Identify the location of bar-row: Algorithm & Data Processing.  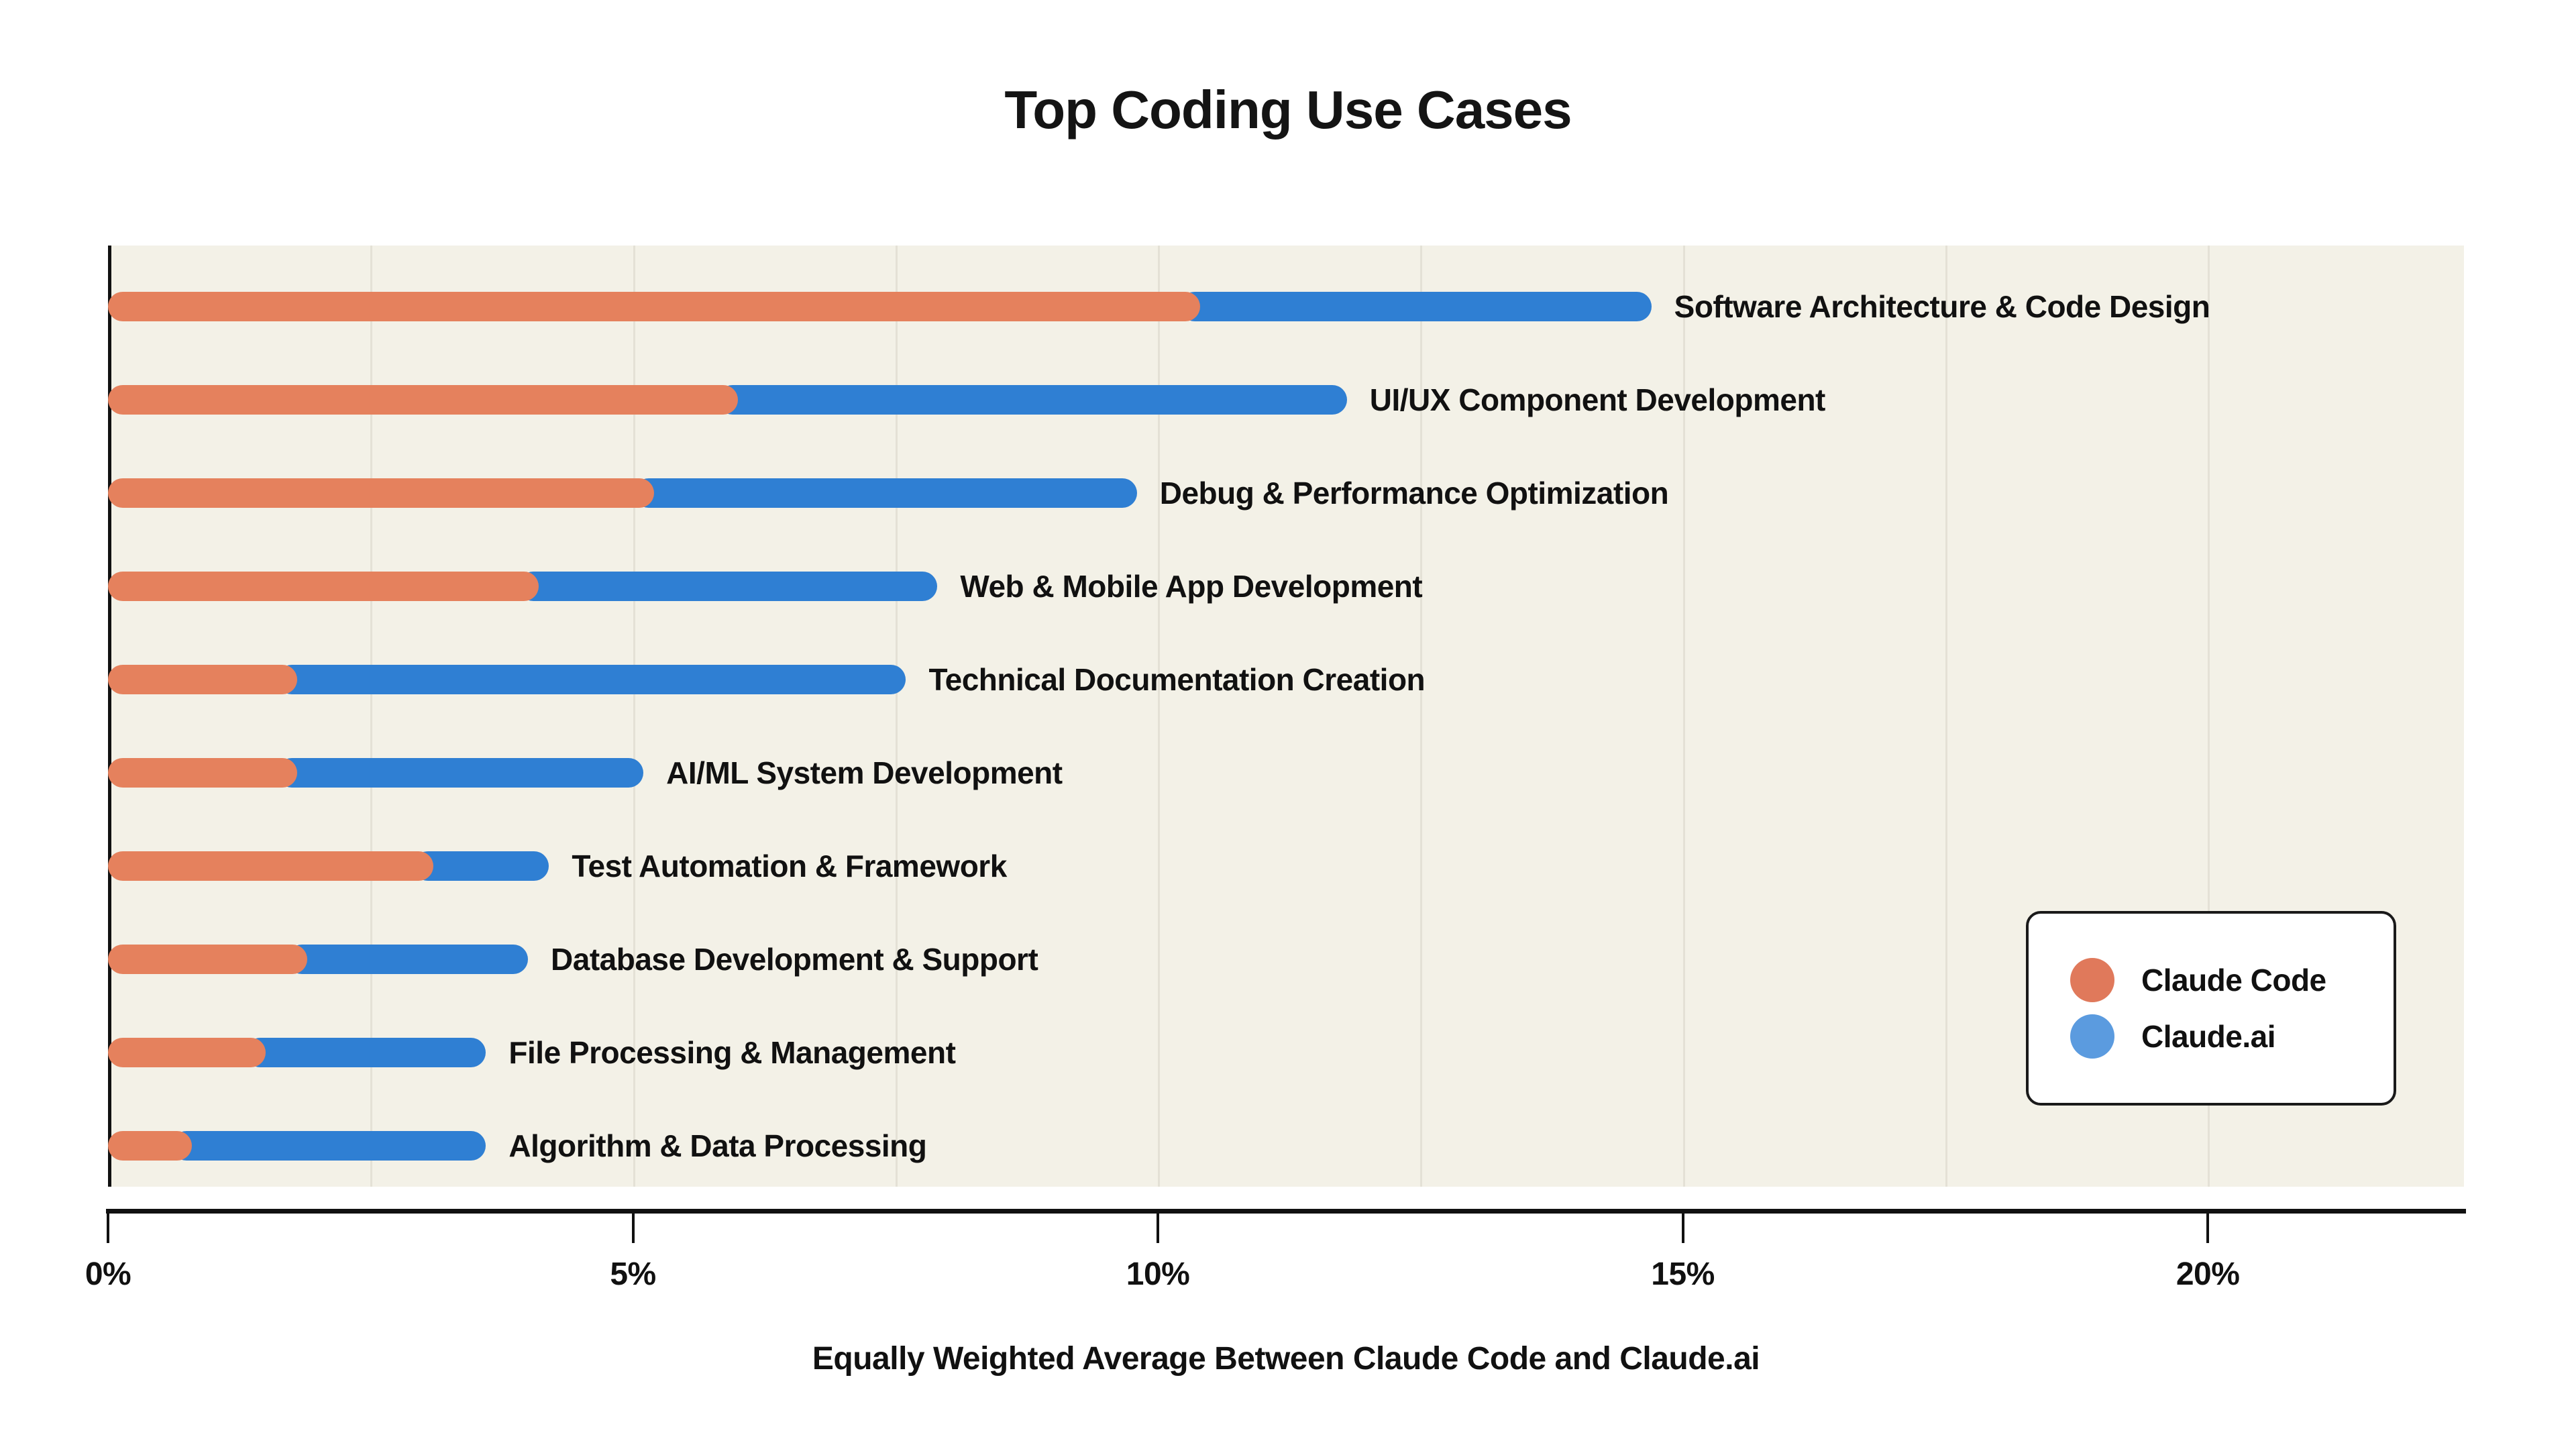
(1286, 1145).